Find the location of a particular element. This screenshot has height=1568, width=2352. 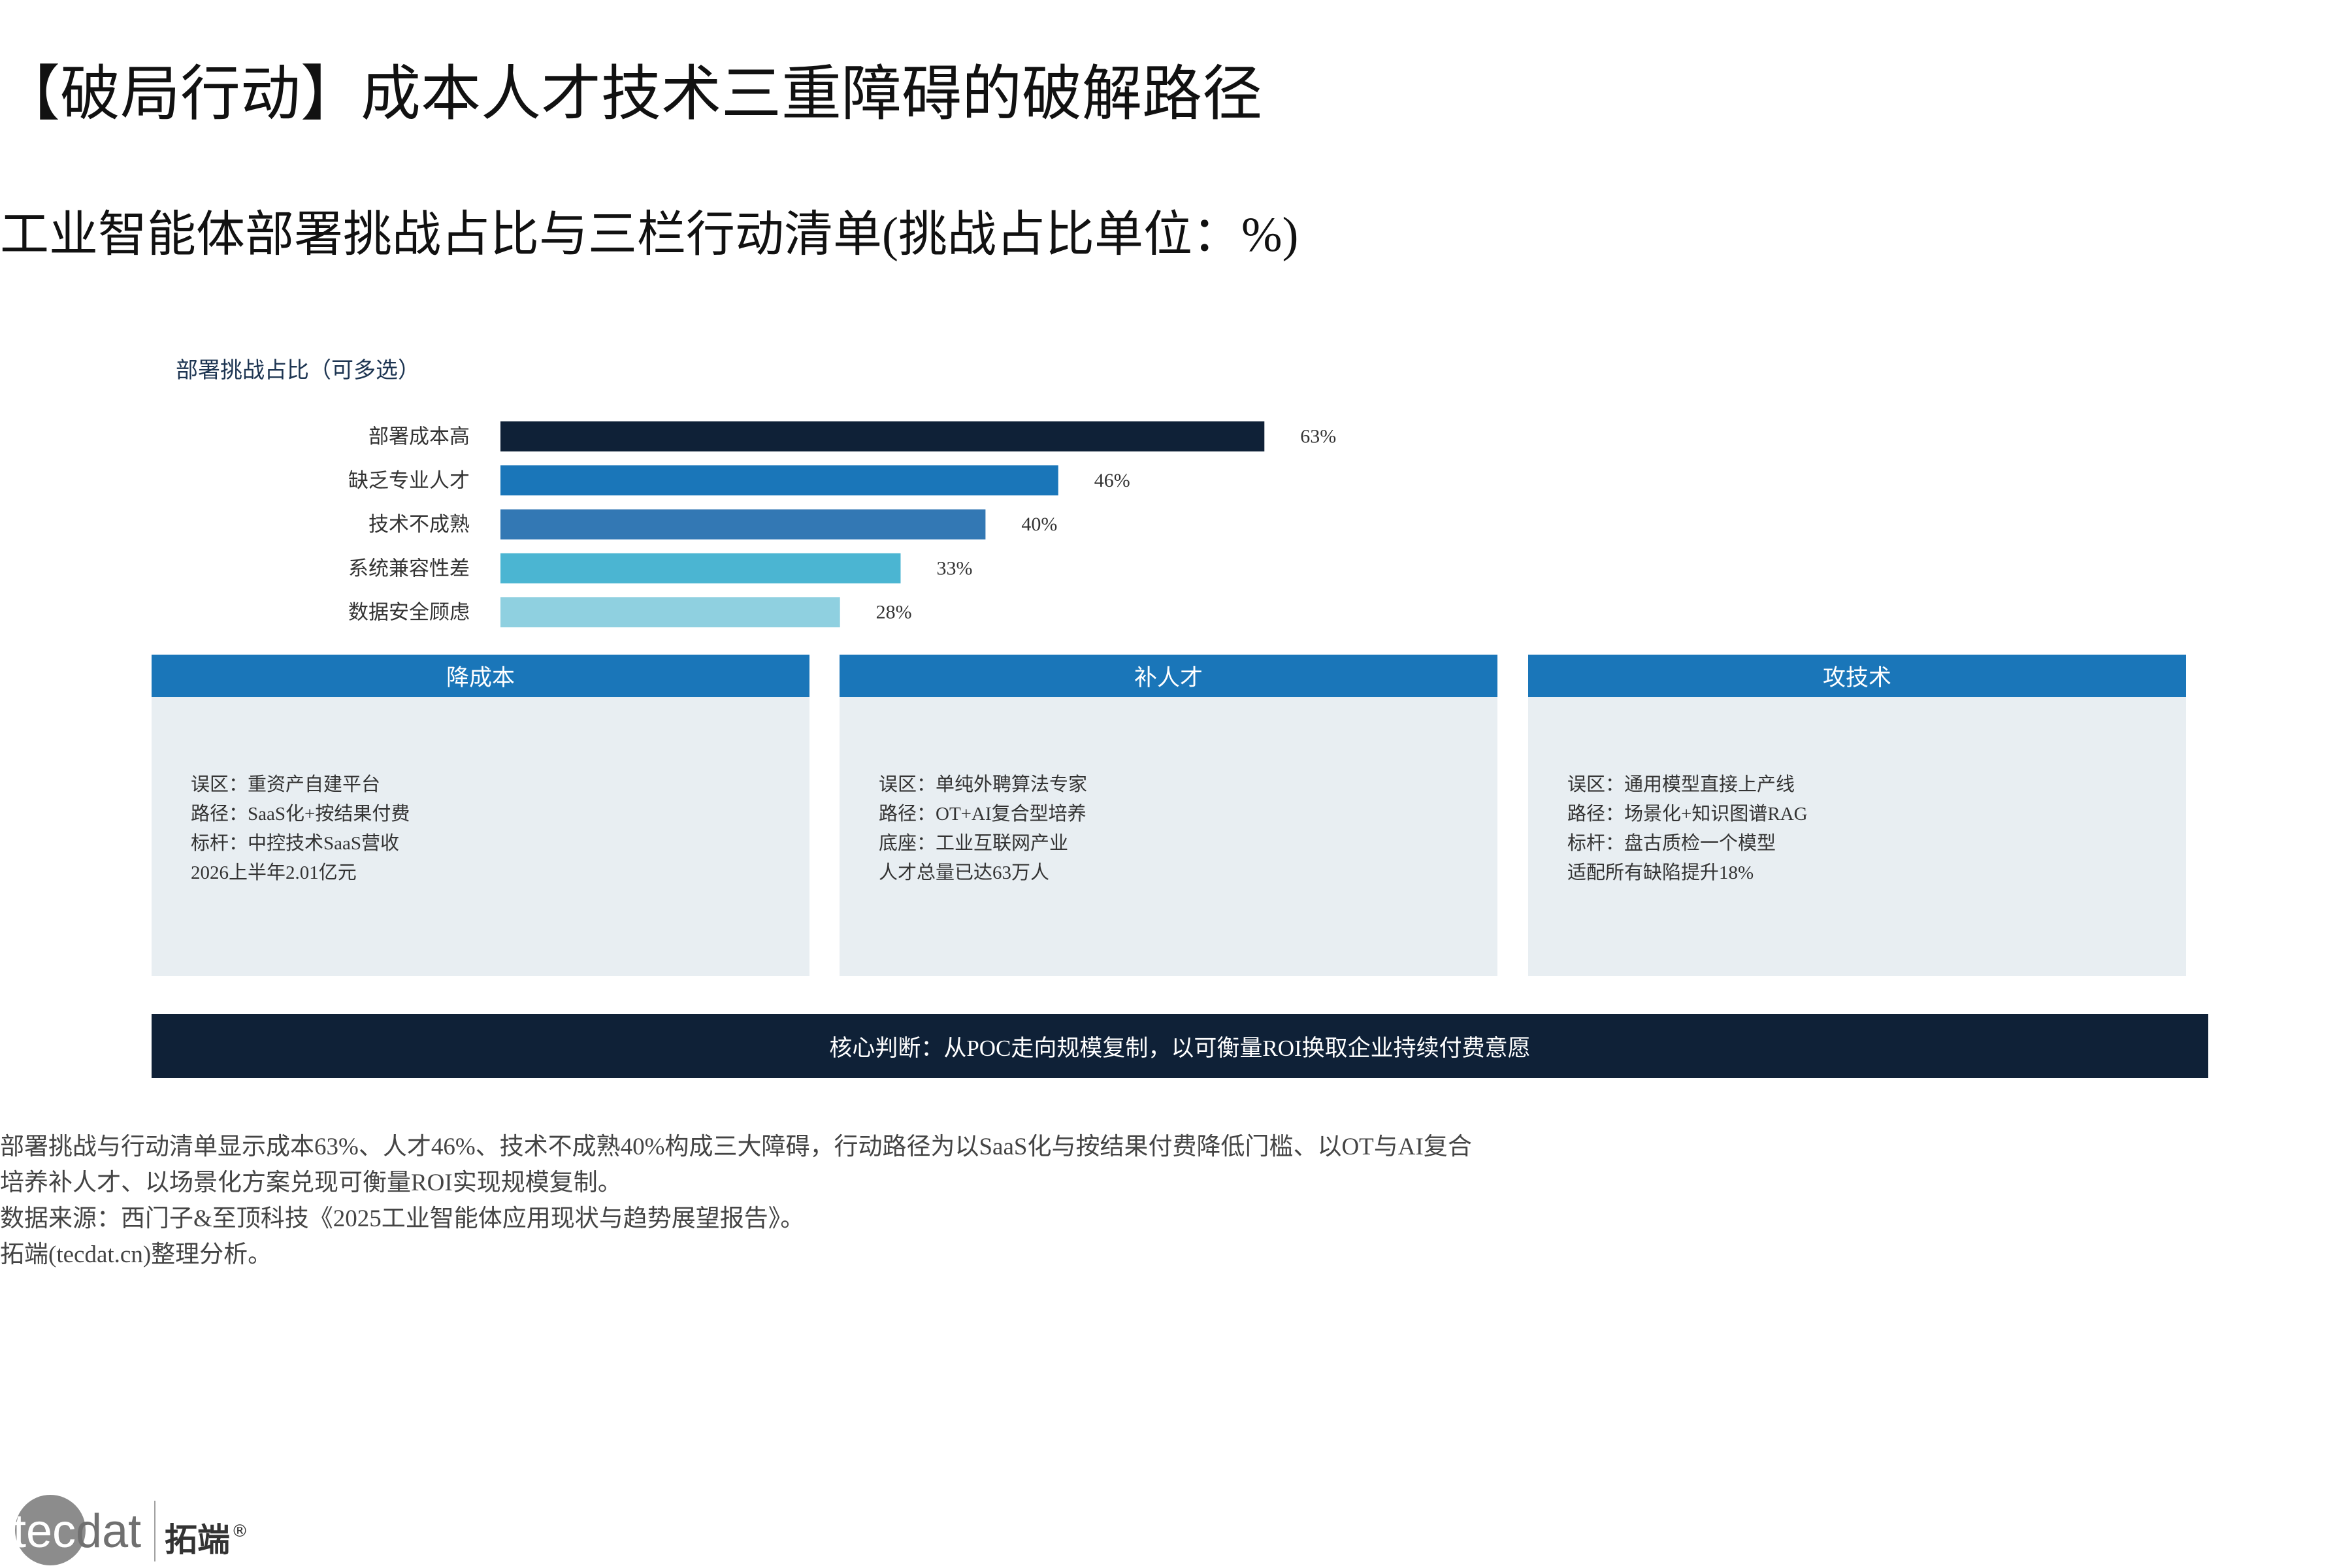

card-tech-header: 攻技术 is located at coordinates (1857, 676).